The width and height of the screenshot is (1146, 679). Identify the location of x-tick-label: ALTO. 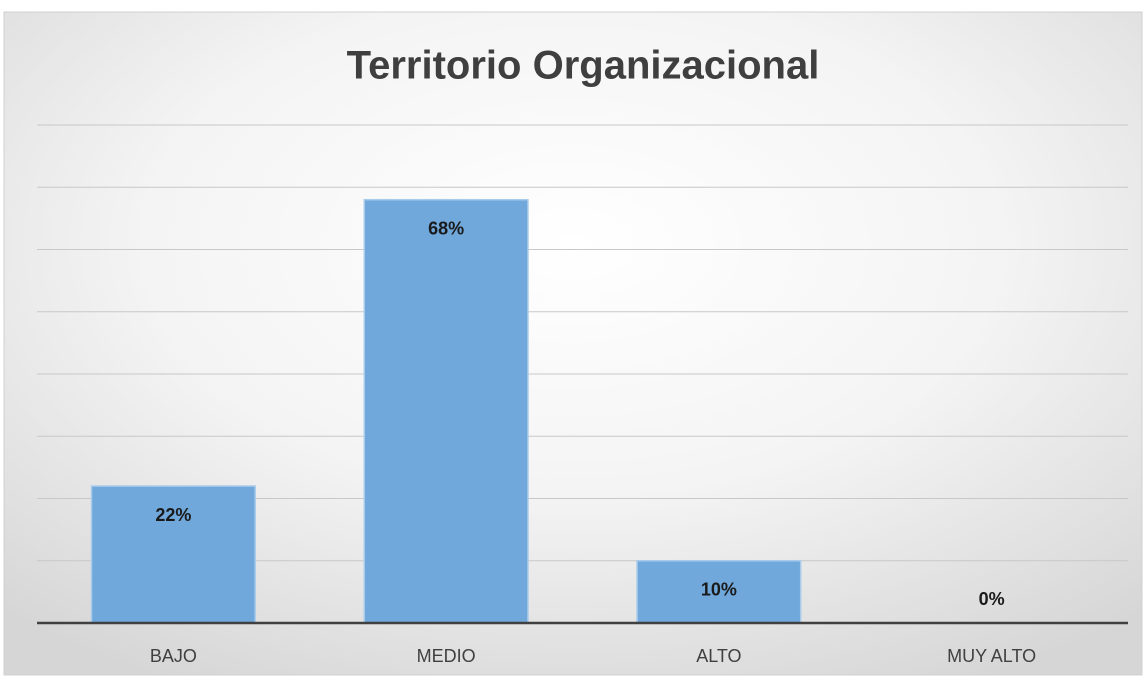
(718, 656).